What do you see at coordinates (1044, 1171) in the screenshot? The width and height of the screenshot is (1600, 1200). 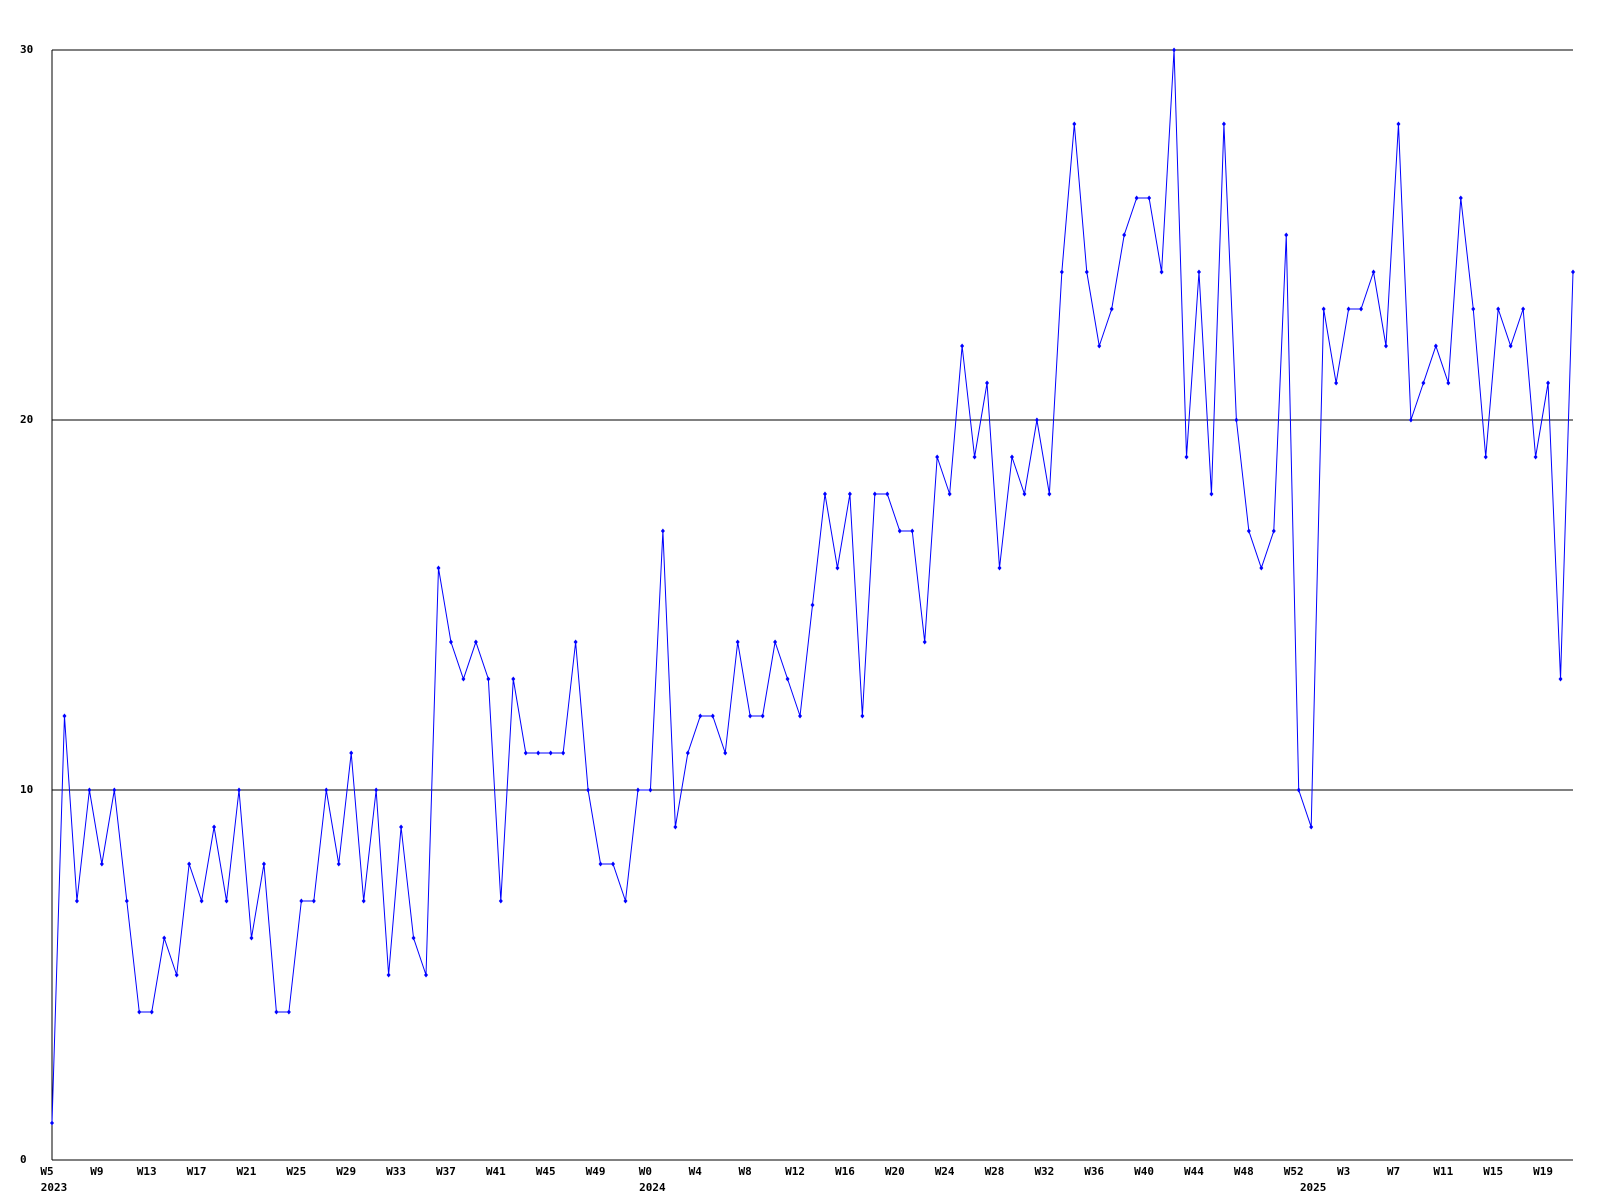 I see `x-tick-label: W32` at bounding box center [1044, 1171].